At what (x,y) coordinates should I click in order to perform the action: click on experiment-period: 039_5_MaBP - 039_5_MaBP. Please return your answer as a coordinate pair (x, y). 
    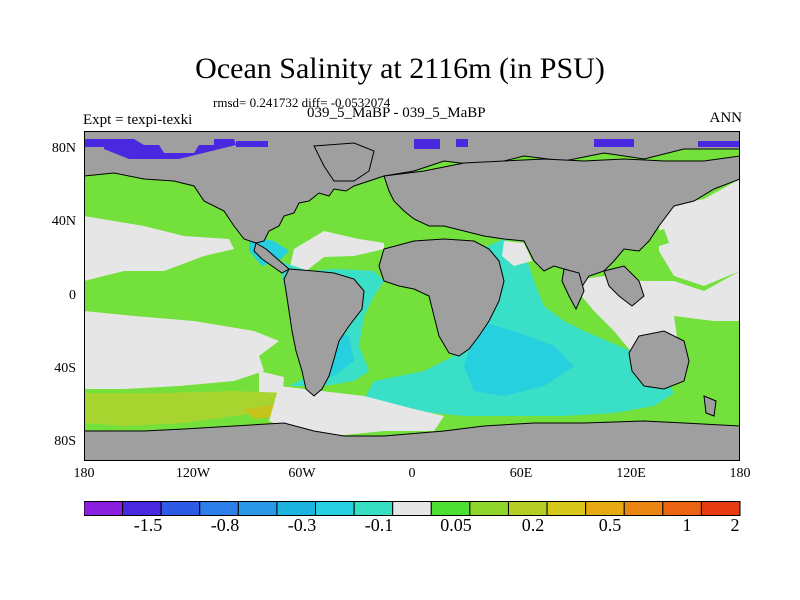
    Looking at the image, I should click on (396, 113).